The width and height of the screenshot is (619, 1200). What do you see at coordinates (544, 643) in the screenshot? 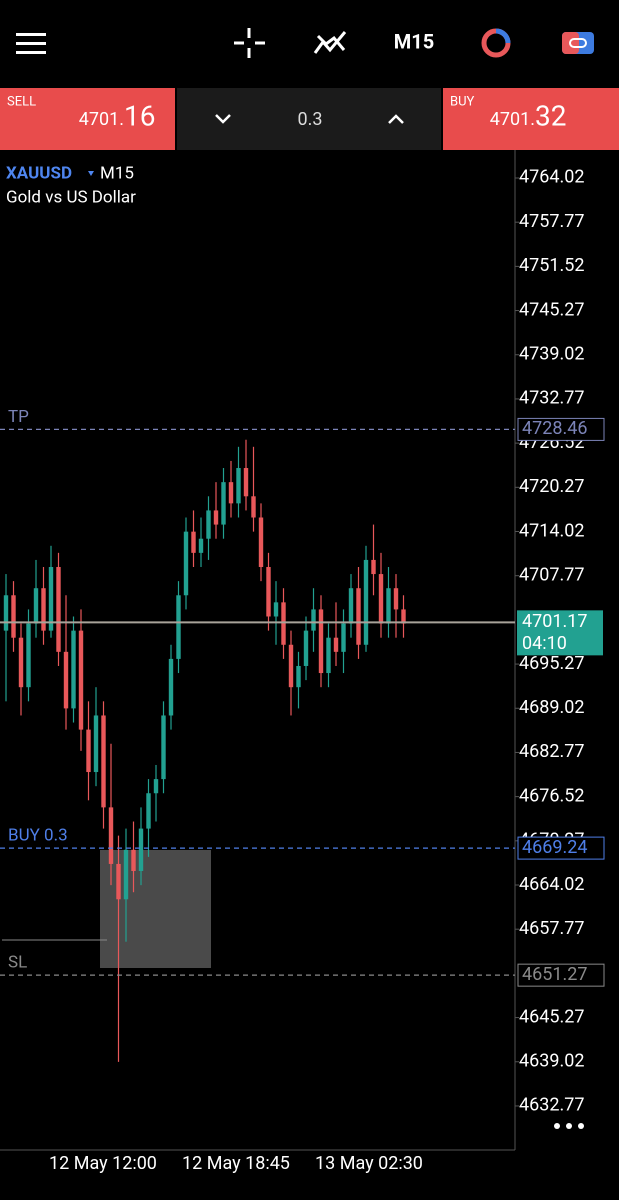
I see `countdown-label: 04:10` at bounding box center [544, 643].